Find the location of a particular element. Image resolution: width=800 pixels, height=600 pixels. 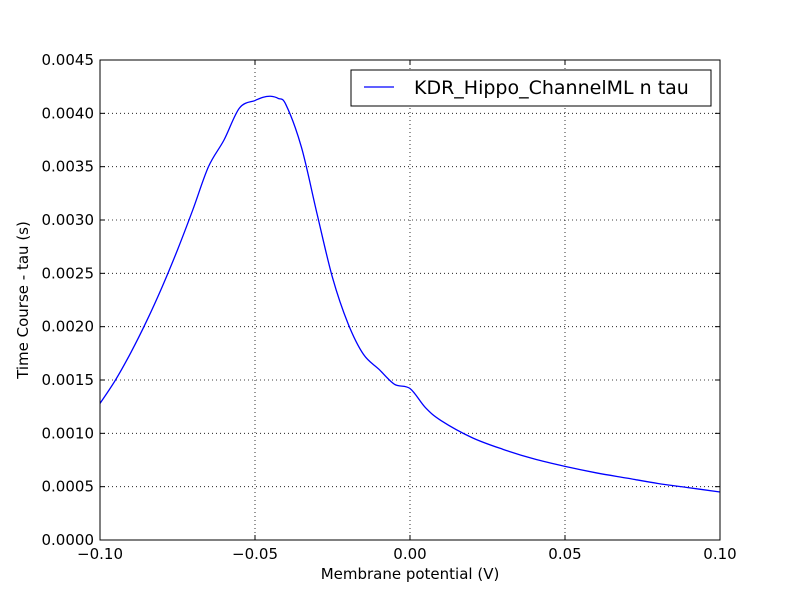

legend-entry: KDR_Hippo_ChannelML n tau is located at coordinates (551, 88).